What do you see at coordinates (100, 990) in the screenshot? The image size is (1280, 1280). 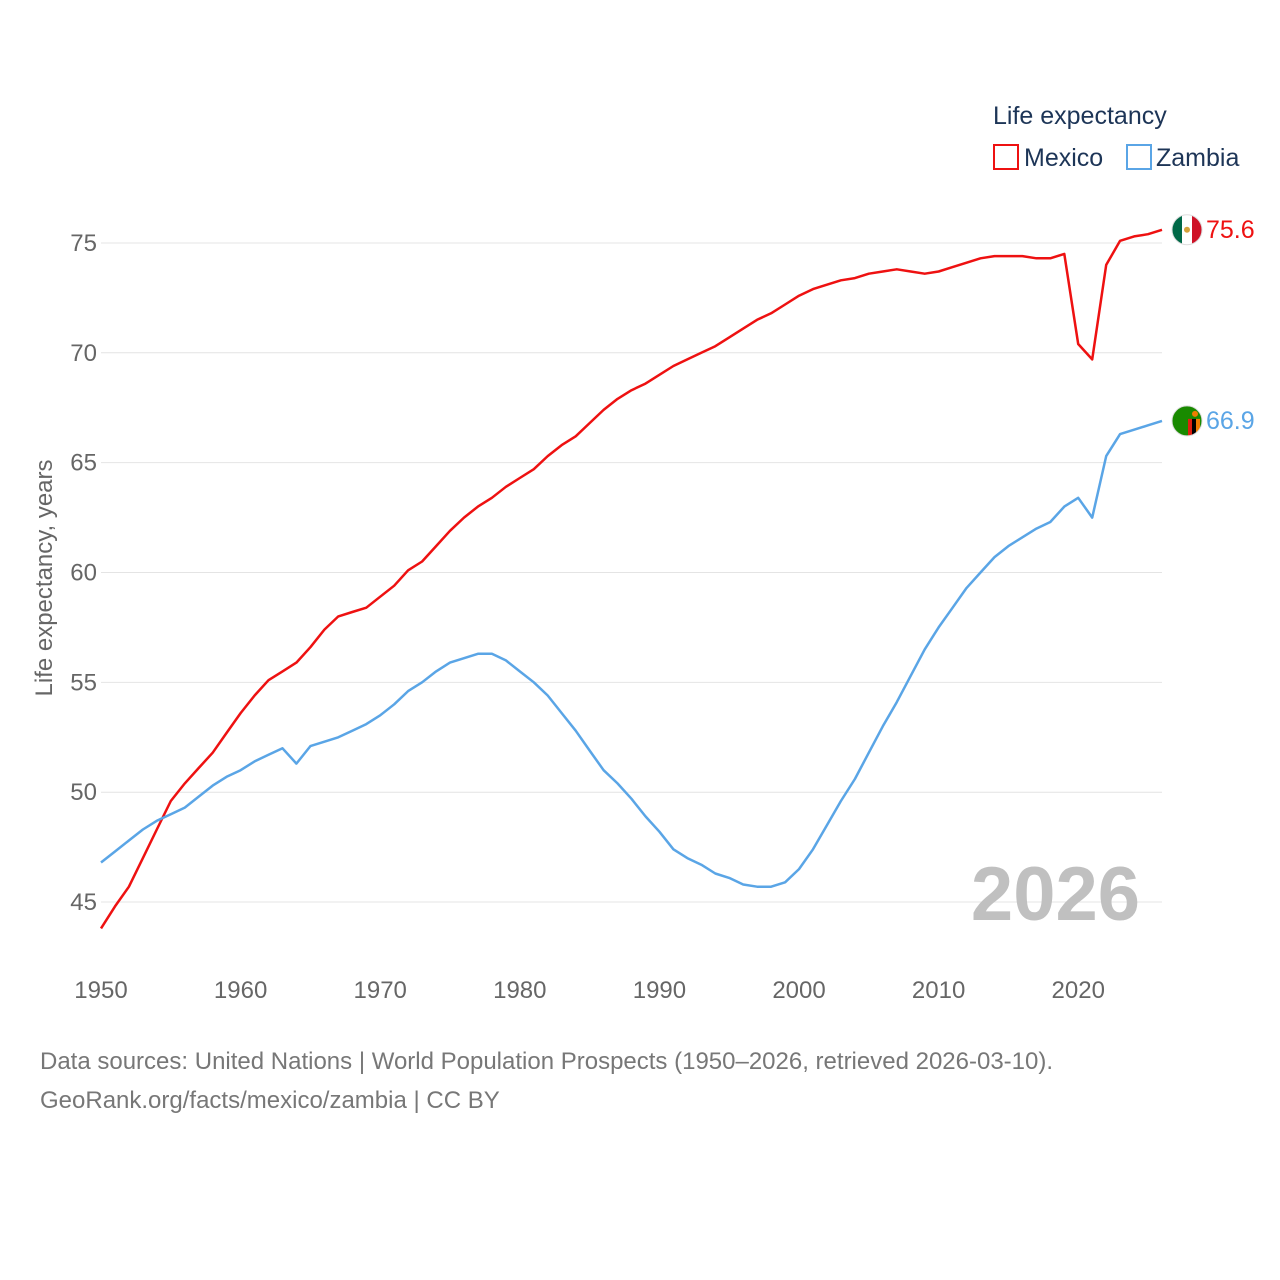 I see `x-tick-label: 1950` at bounding box center [100, 990].